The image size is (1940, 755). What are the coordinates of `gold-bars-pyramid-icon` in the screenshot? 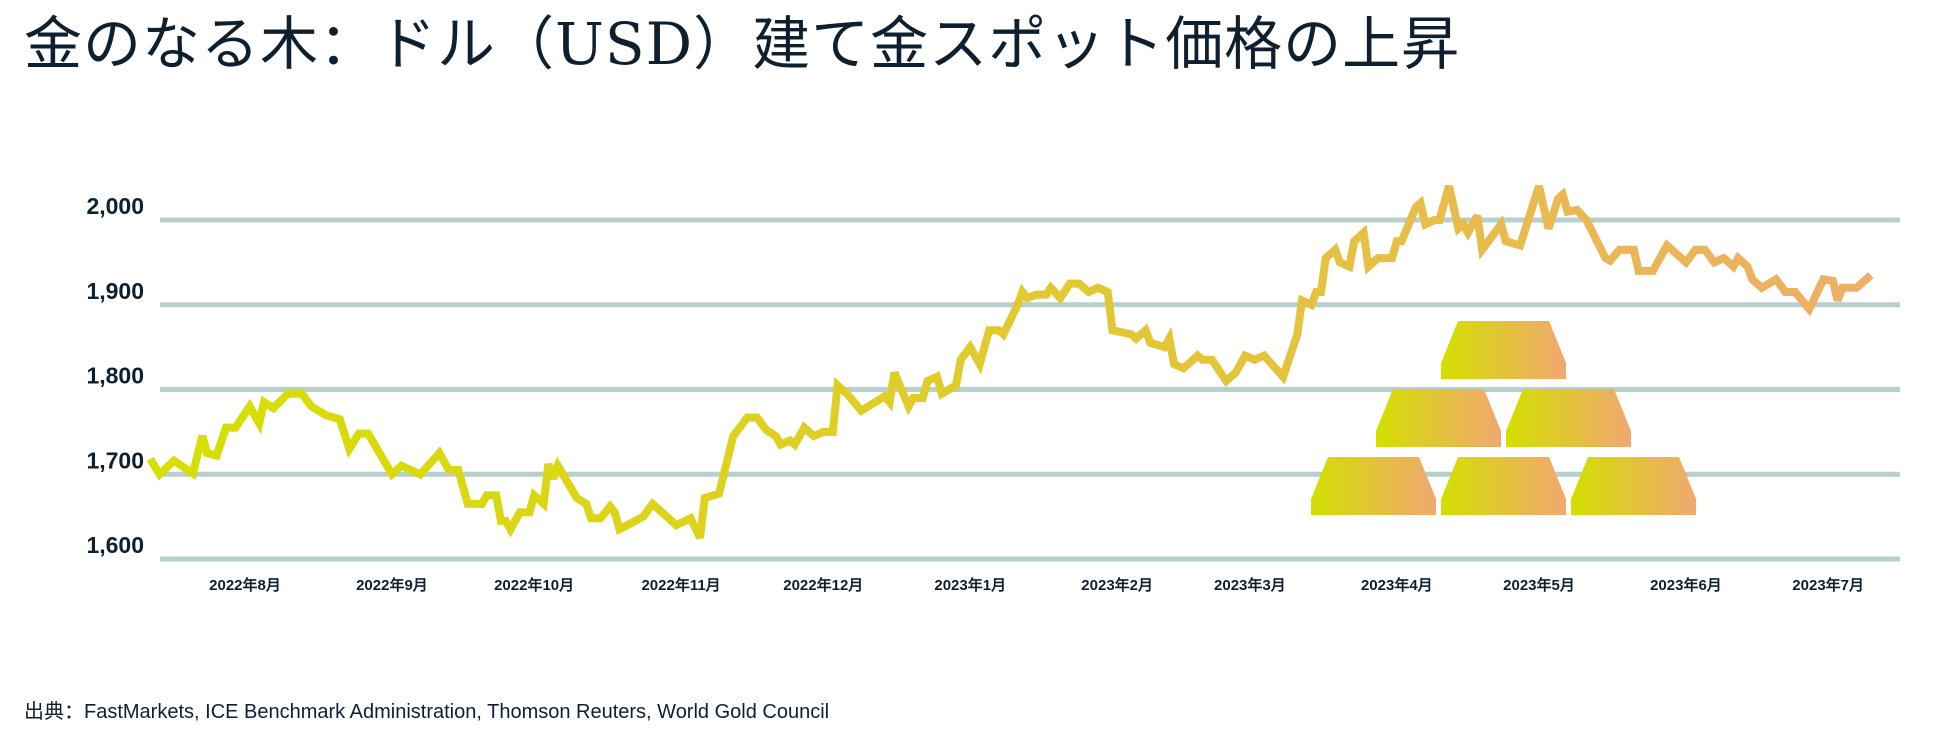 It's located at (1503, 418).